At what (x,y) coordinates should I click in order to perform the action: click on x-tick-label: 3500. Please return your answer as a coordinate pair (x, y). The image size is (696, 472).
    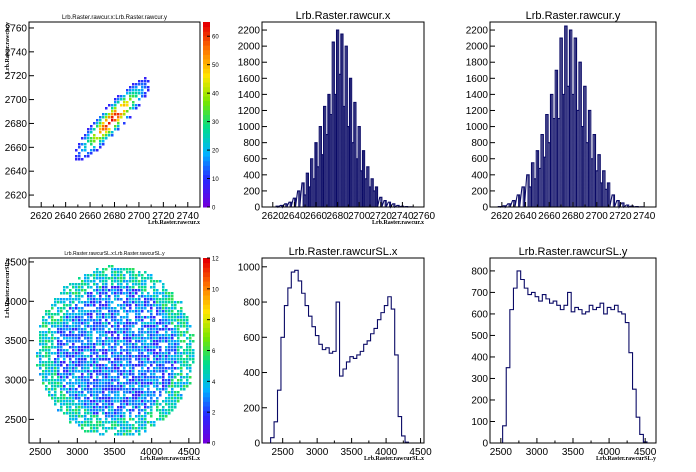
    Looking at the image, I should click on (573, 452).